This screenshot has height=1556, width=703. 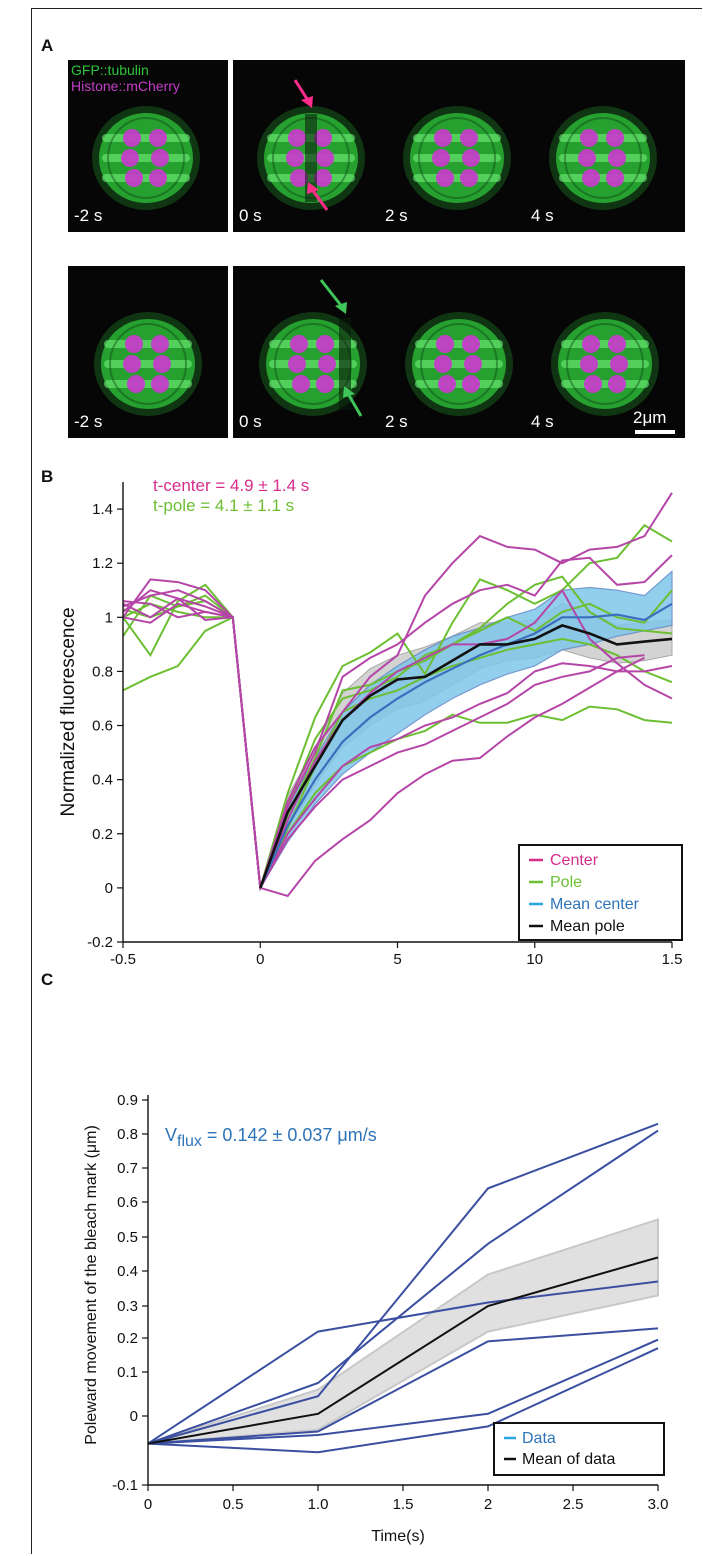 What do you see at coordinates (109, 617) in the screenshot?
I see `y-tick-label: 1` at bounding box center [109, 617].